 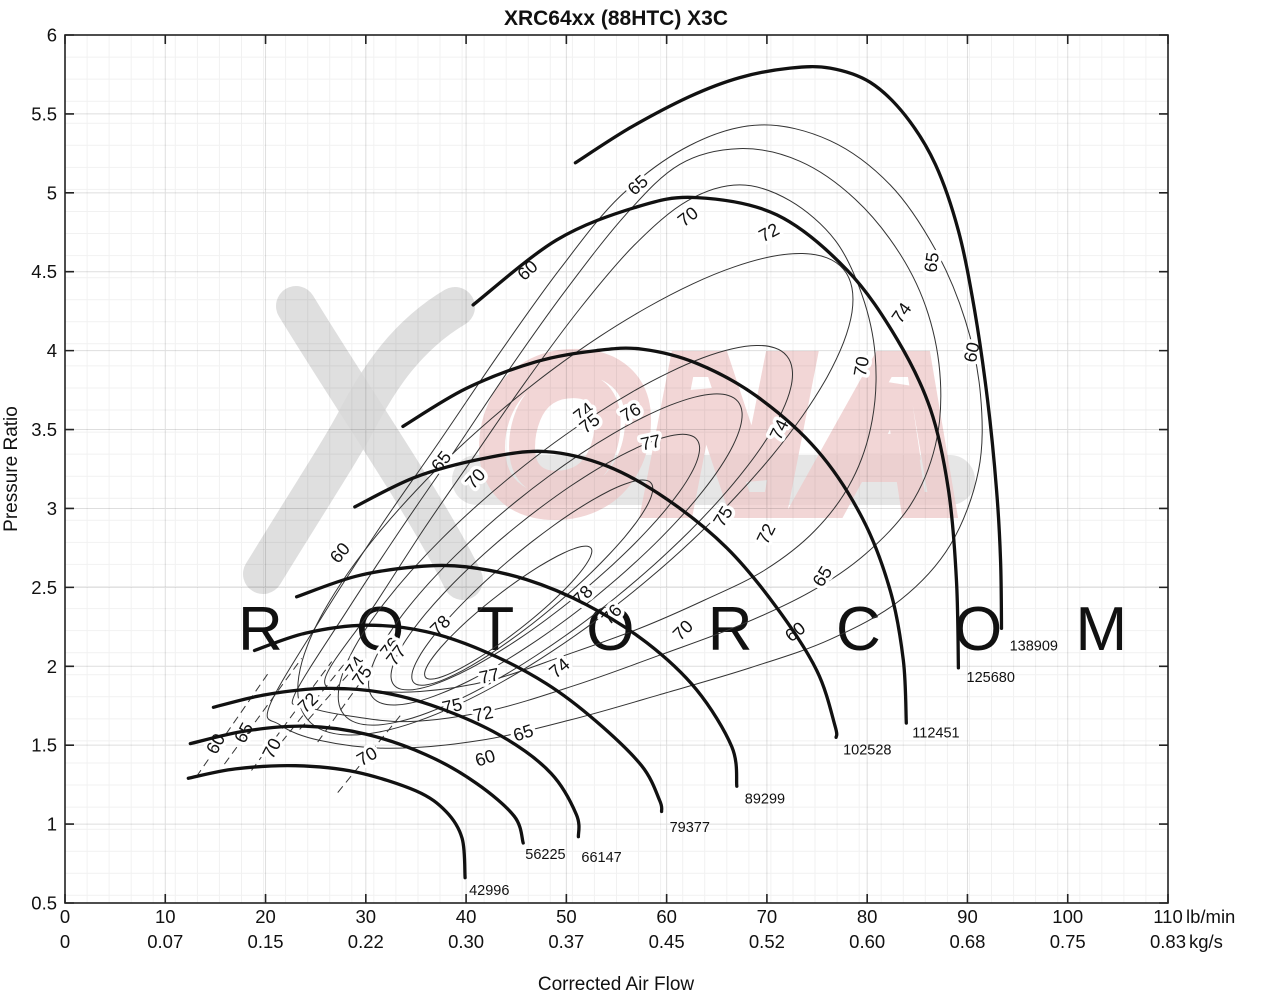 I want to click on speed-line-label-79377: 79377, so click(x=690, y=828).